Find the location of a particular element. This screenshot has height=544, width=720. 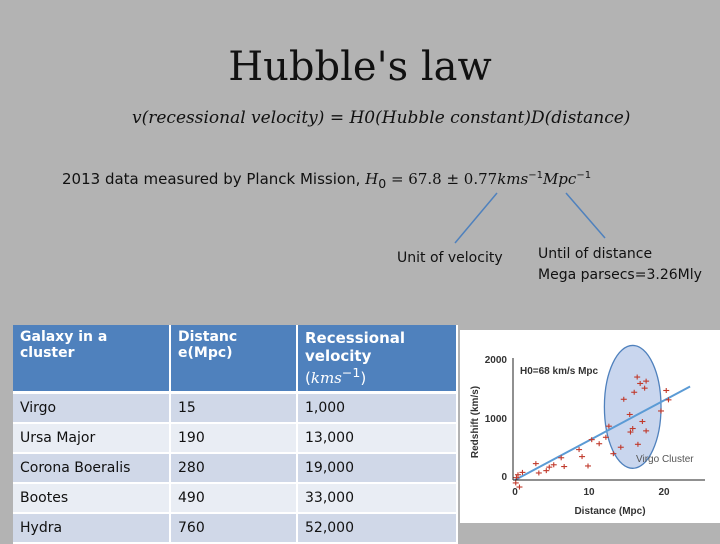

header-velocity-paren-close: ) is located at coordinates (363, 378).